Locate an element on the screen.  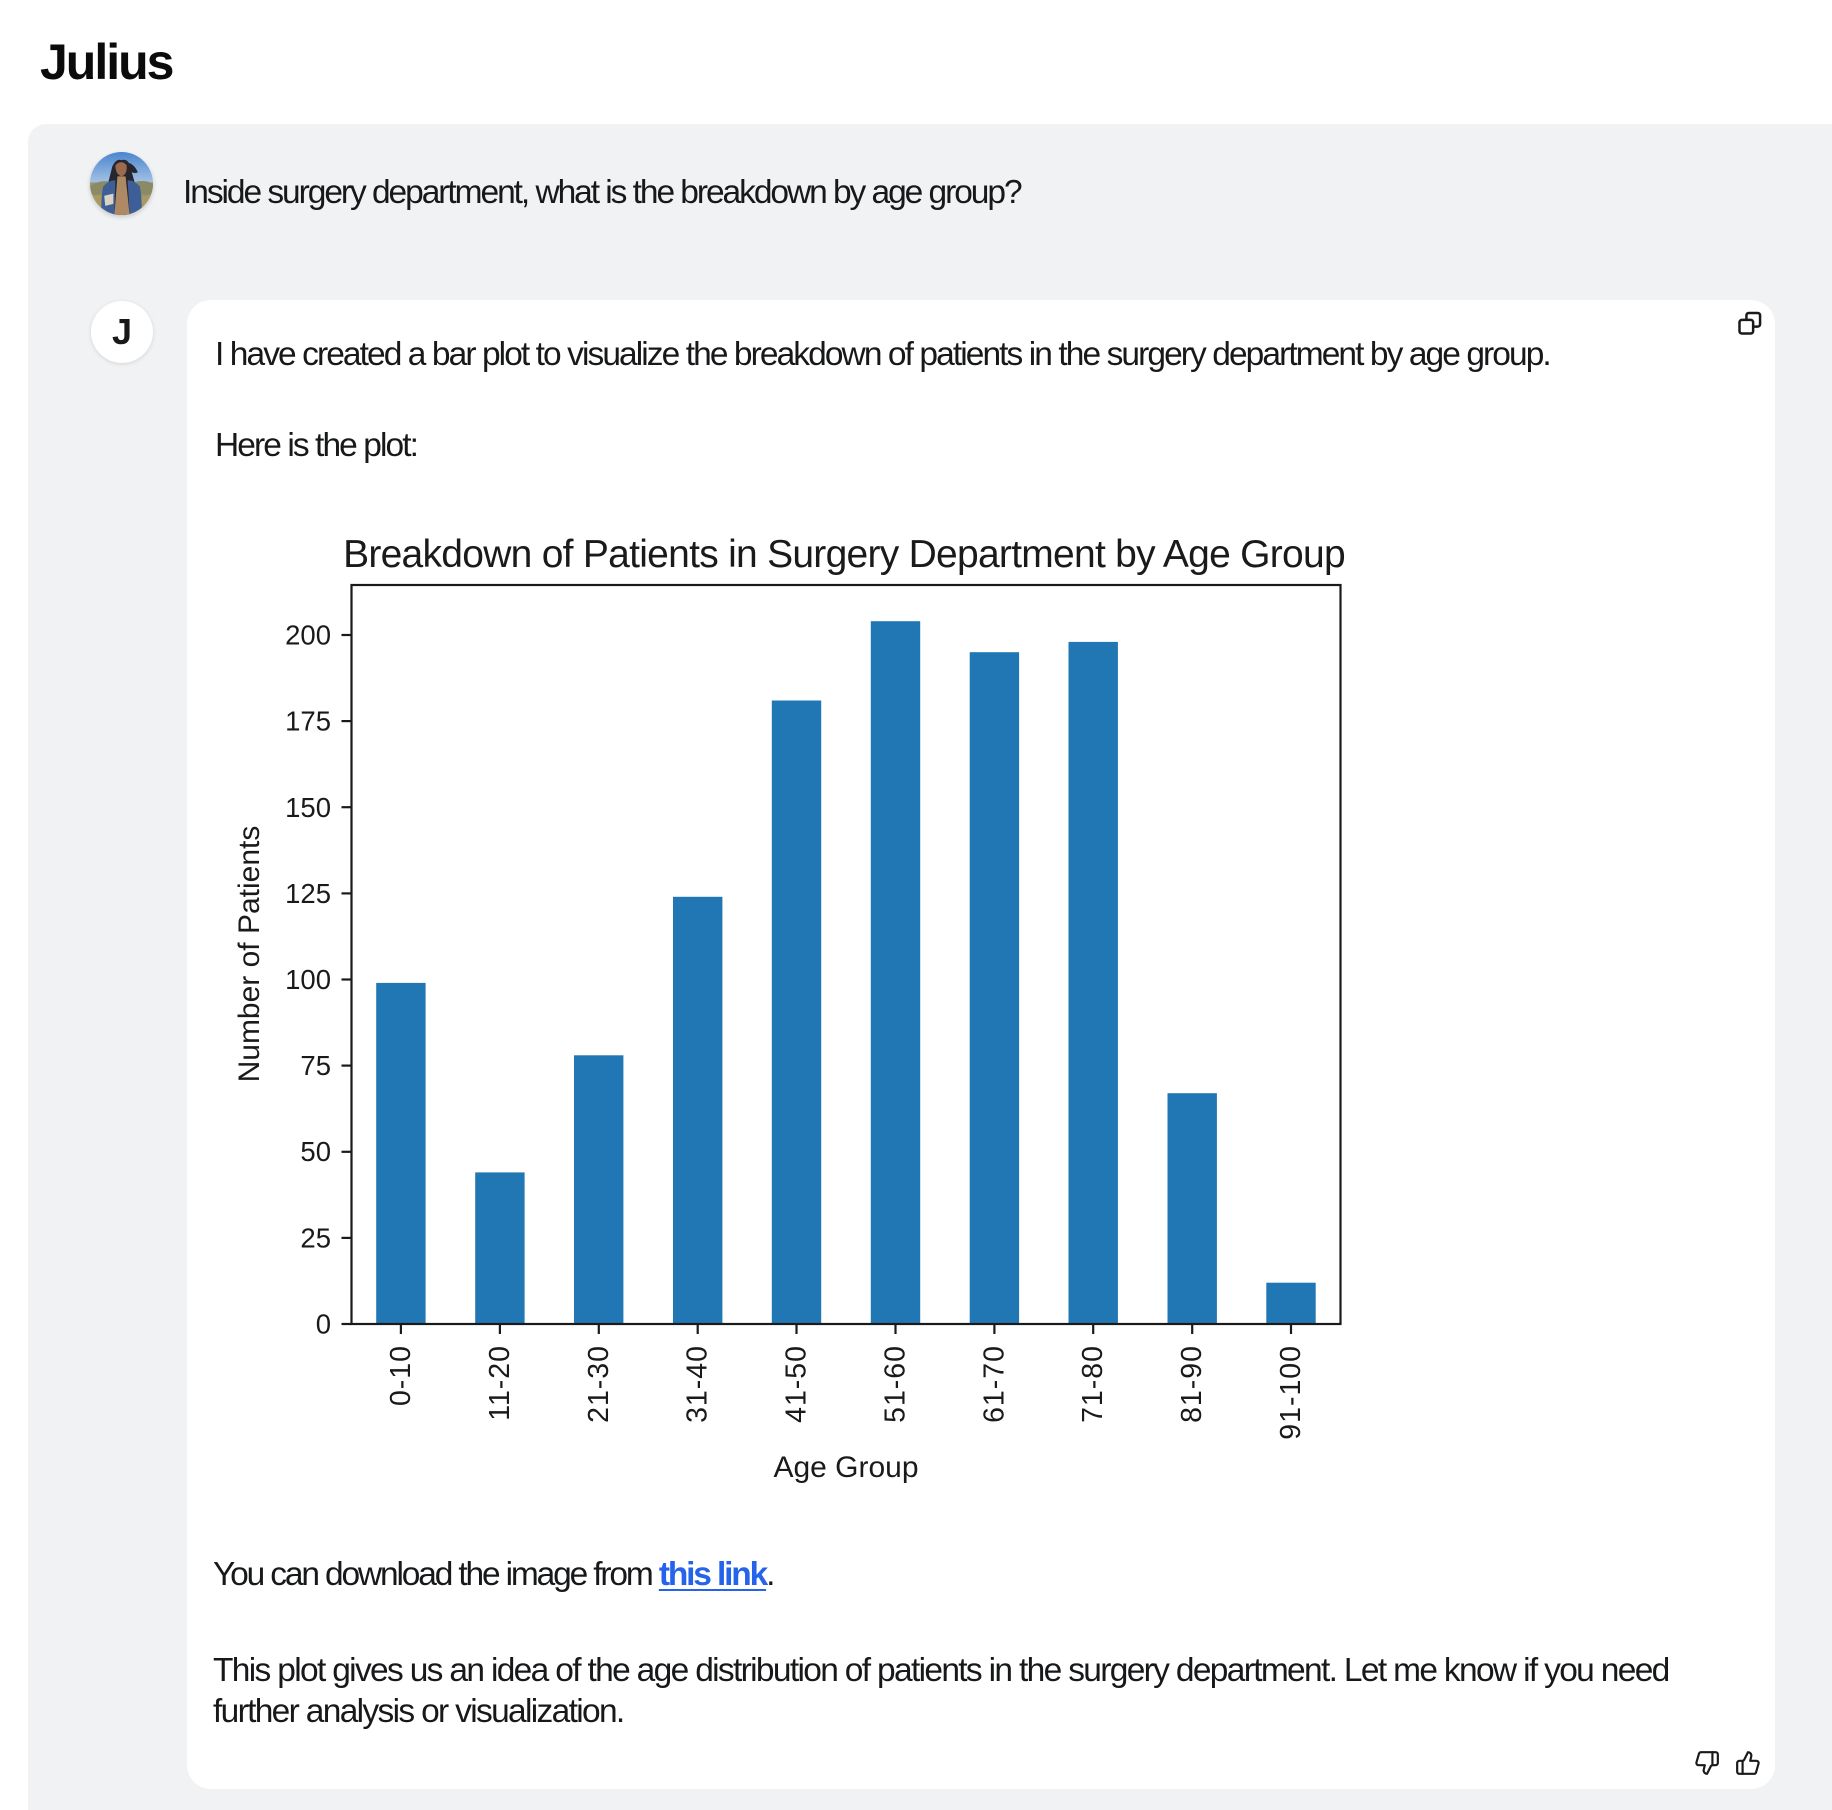
svg-text: 71-80 is located at coordinates (1093, 1384).